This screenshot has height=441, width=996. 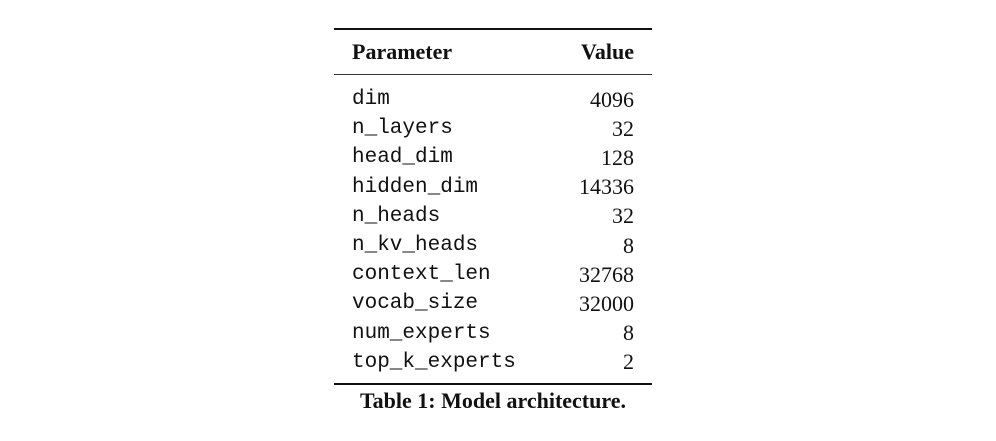 I want to click on param-name: num_experts, so click(x=421, y=333).